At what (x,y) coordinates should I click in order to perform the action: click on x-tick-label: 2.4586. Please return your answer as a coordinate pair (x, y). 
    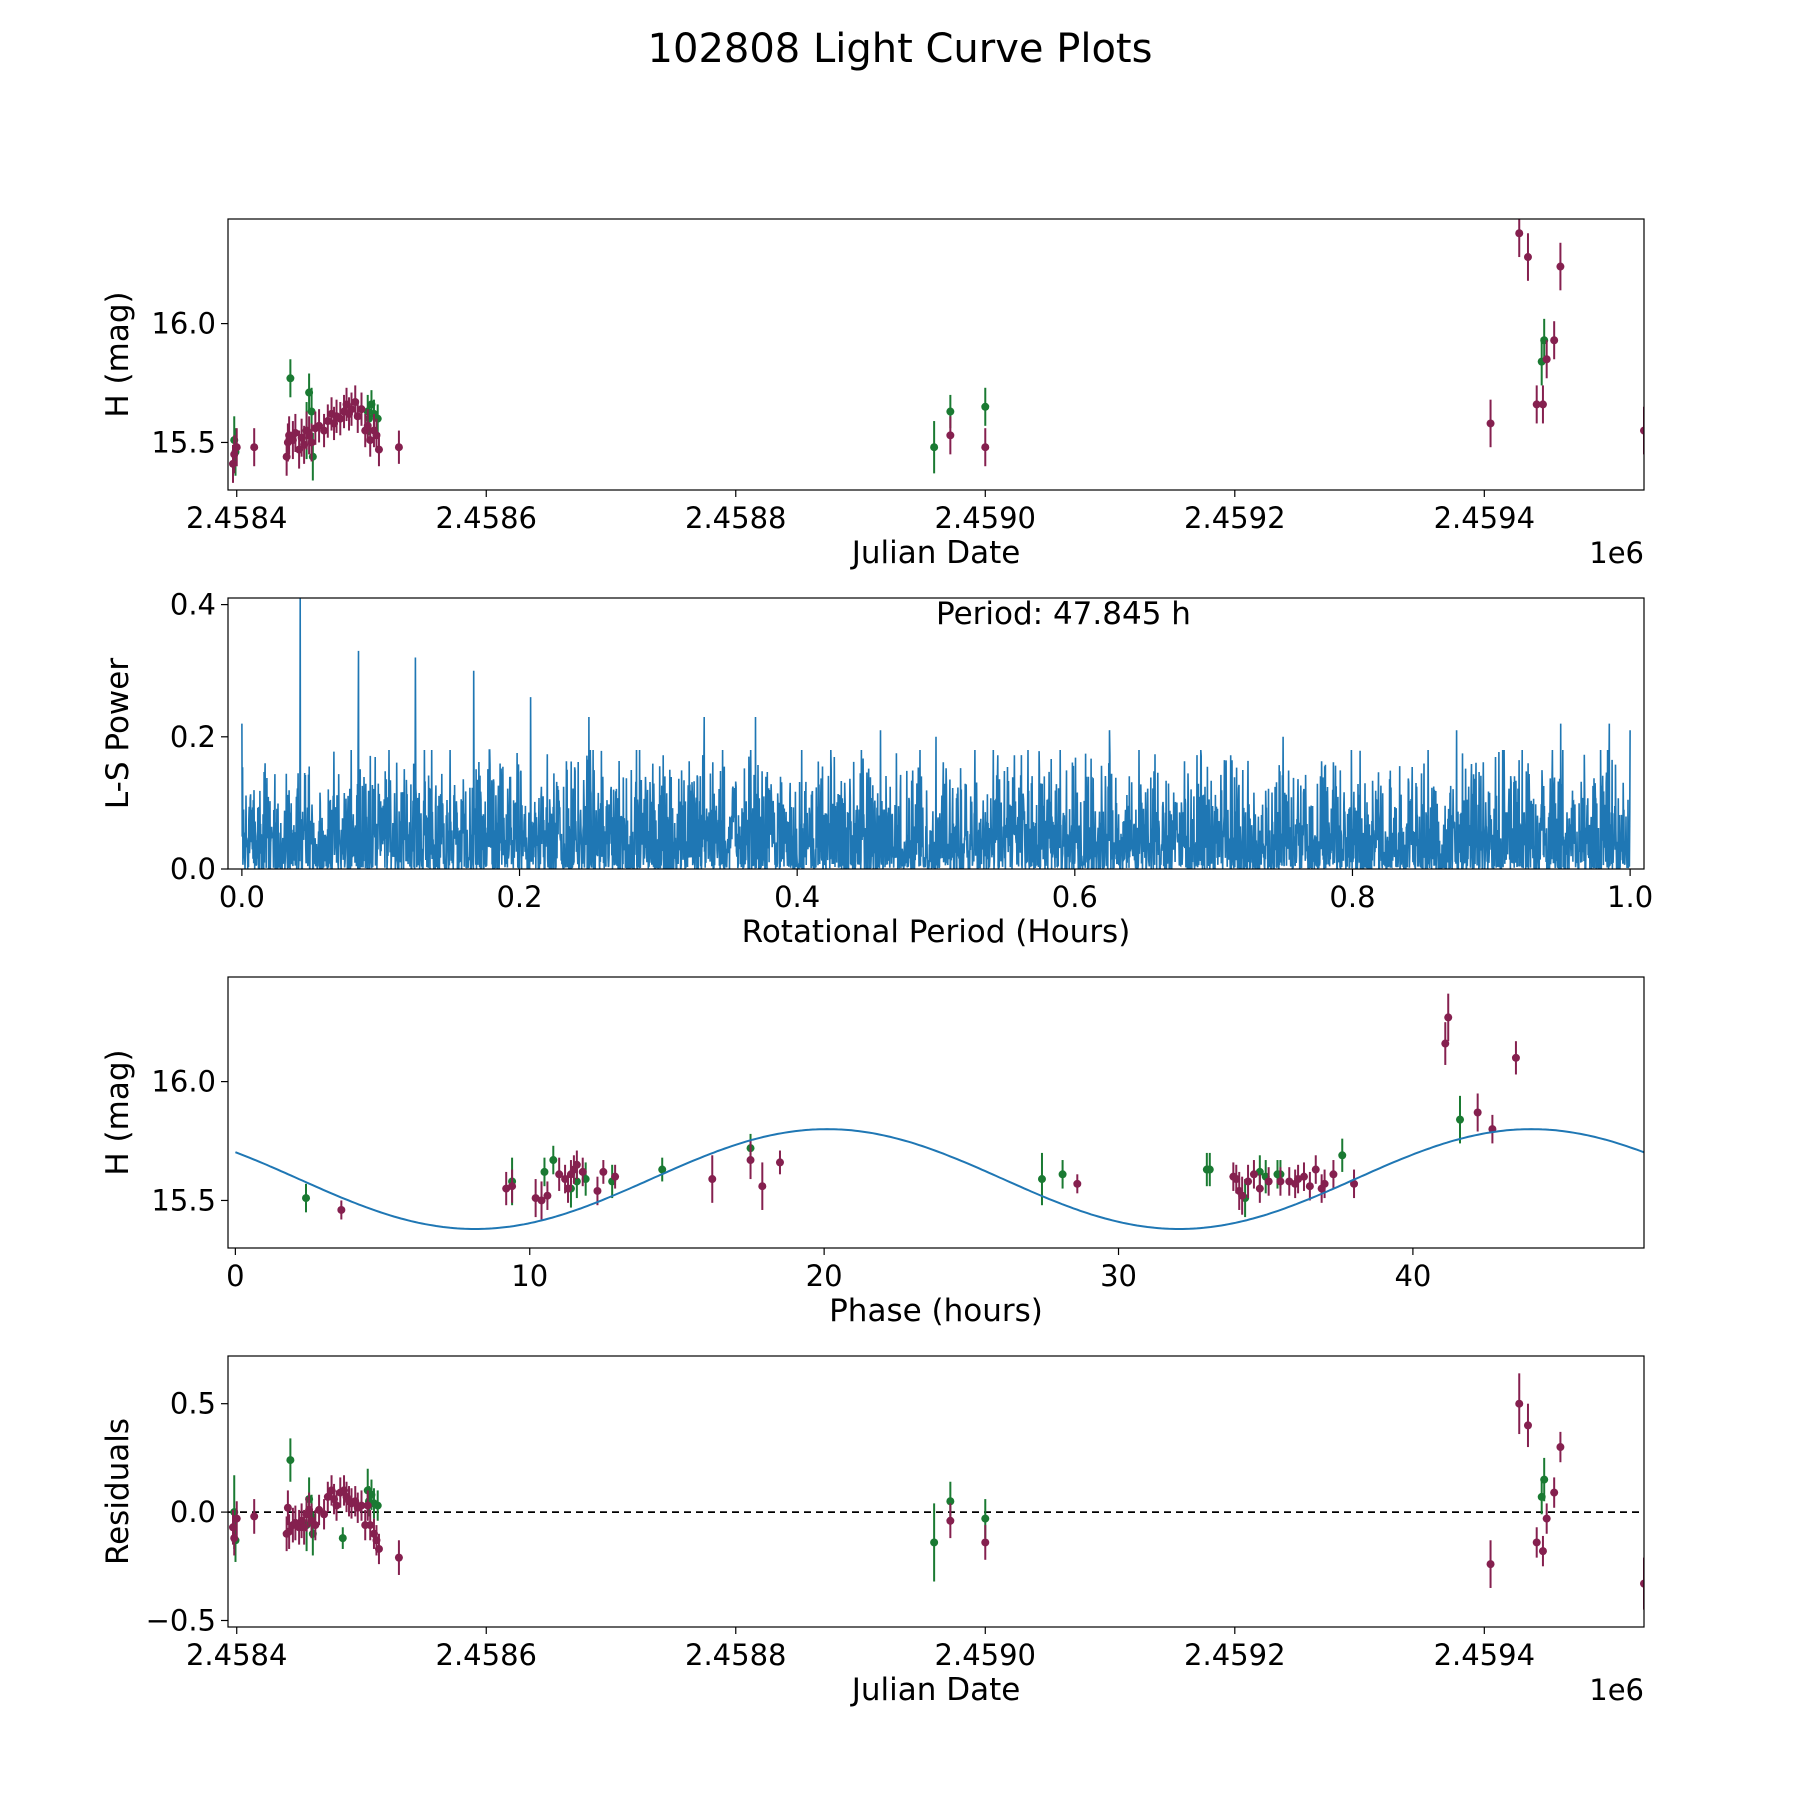
    Looking at the image, I should click on (486, 518).